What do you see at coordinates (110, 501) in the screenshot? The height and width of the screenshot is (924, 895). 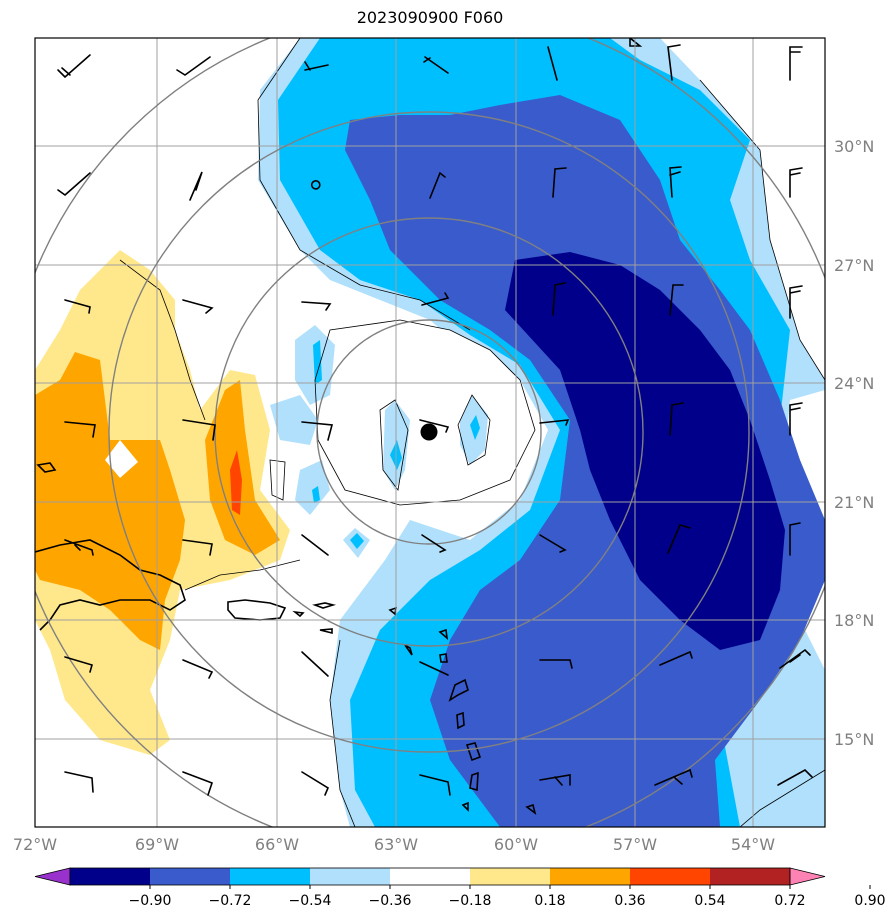 I see `contour-orange-west` at bounding box center [110, 501].